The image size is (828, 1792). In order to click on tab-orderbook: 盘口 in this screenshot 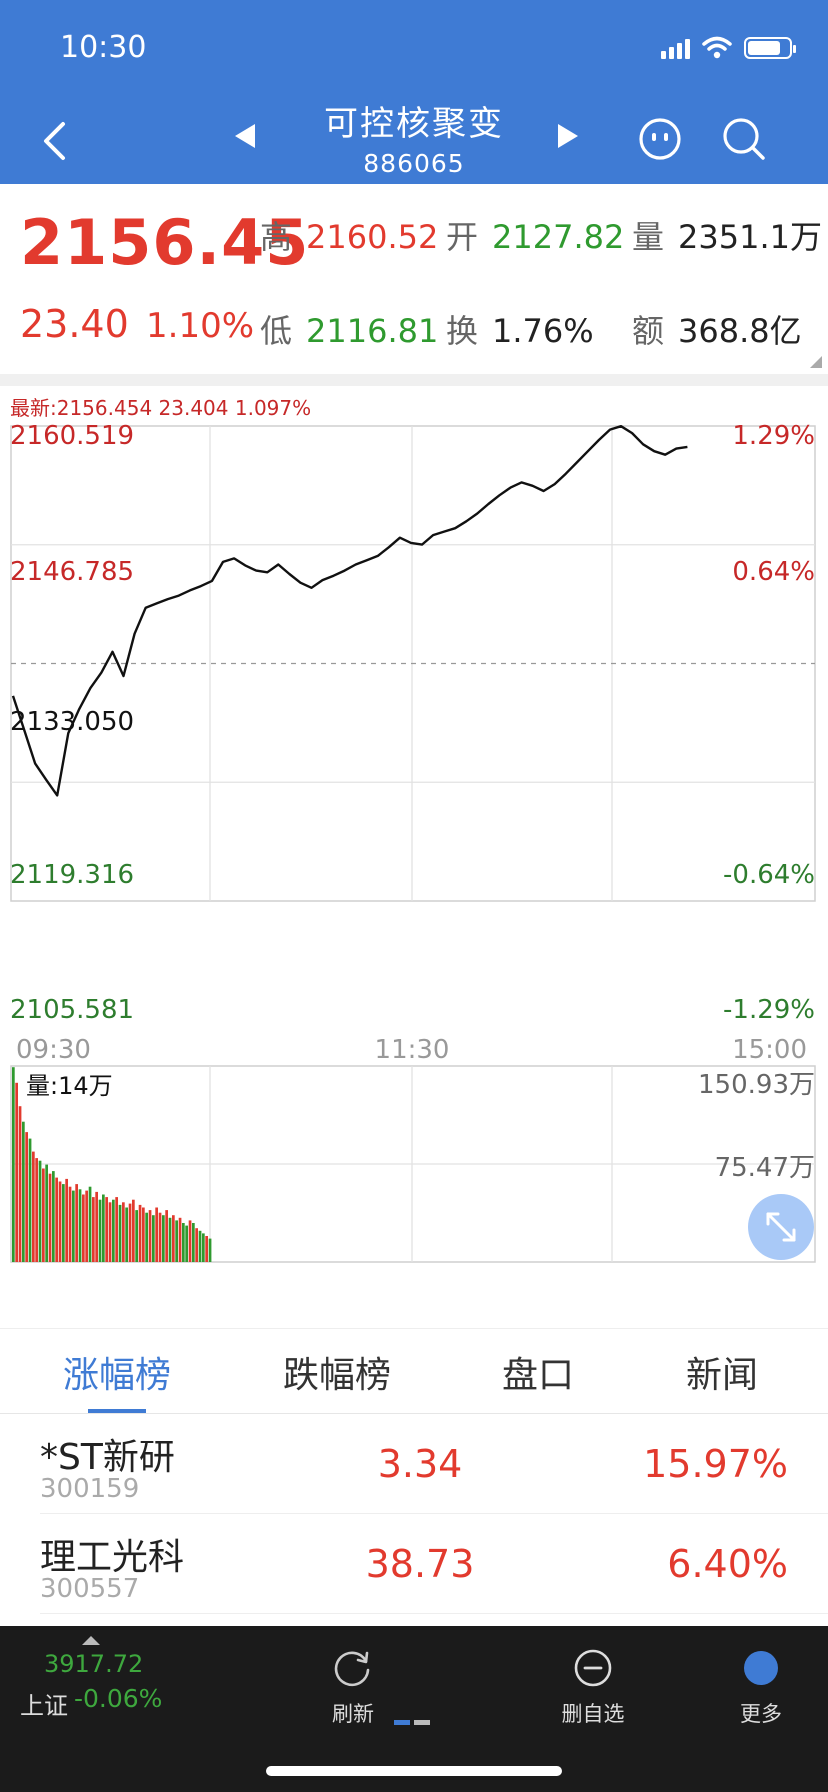, I will do `click(537, 1375)`.